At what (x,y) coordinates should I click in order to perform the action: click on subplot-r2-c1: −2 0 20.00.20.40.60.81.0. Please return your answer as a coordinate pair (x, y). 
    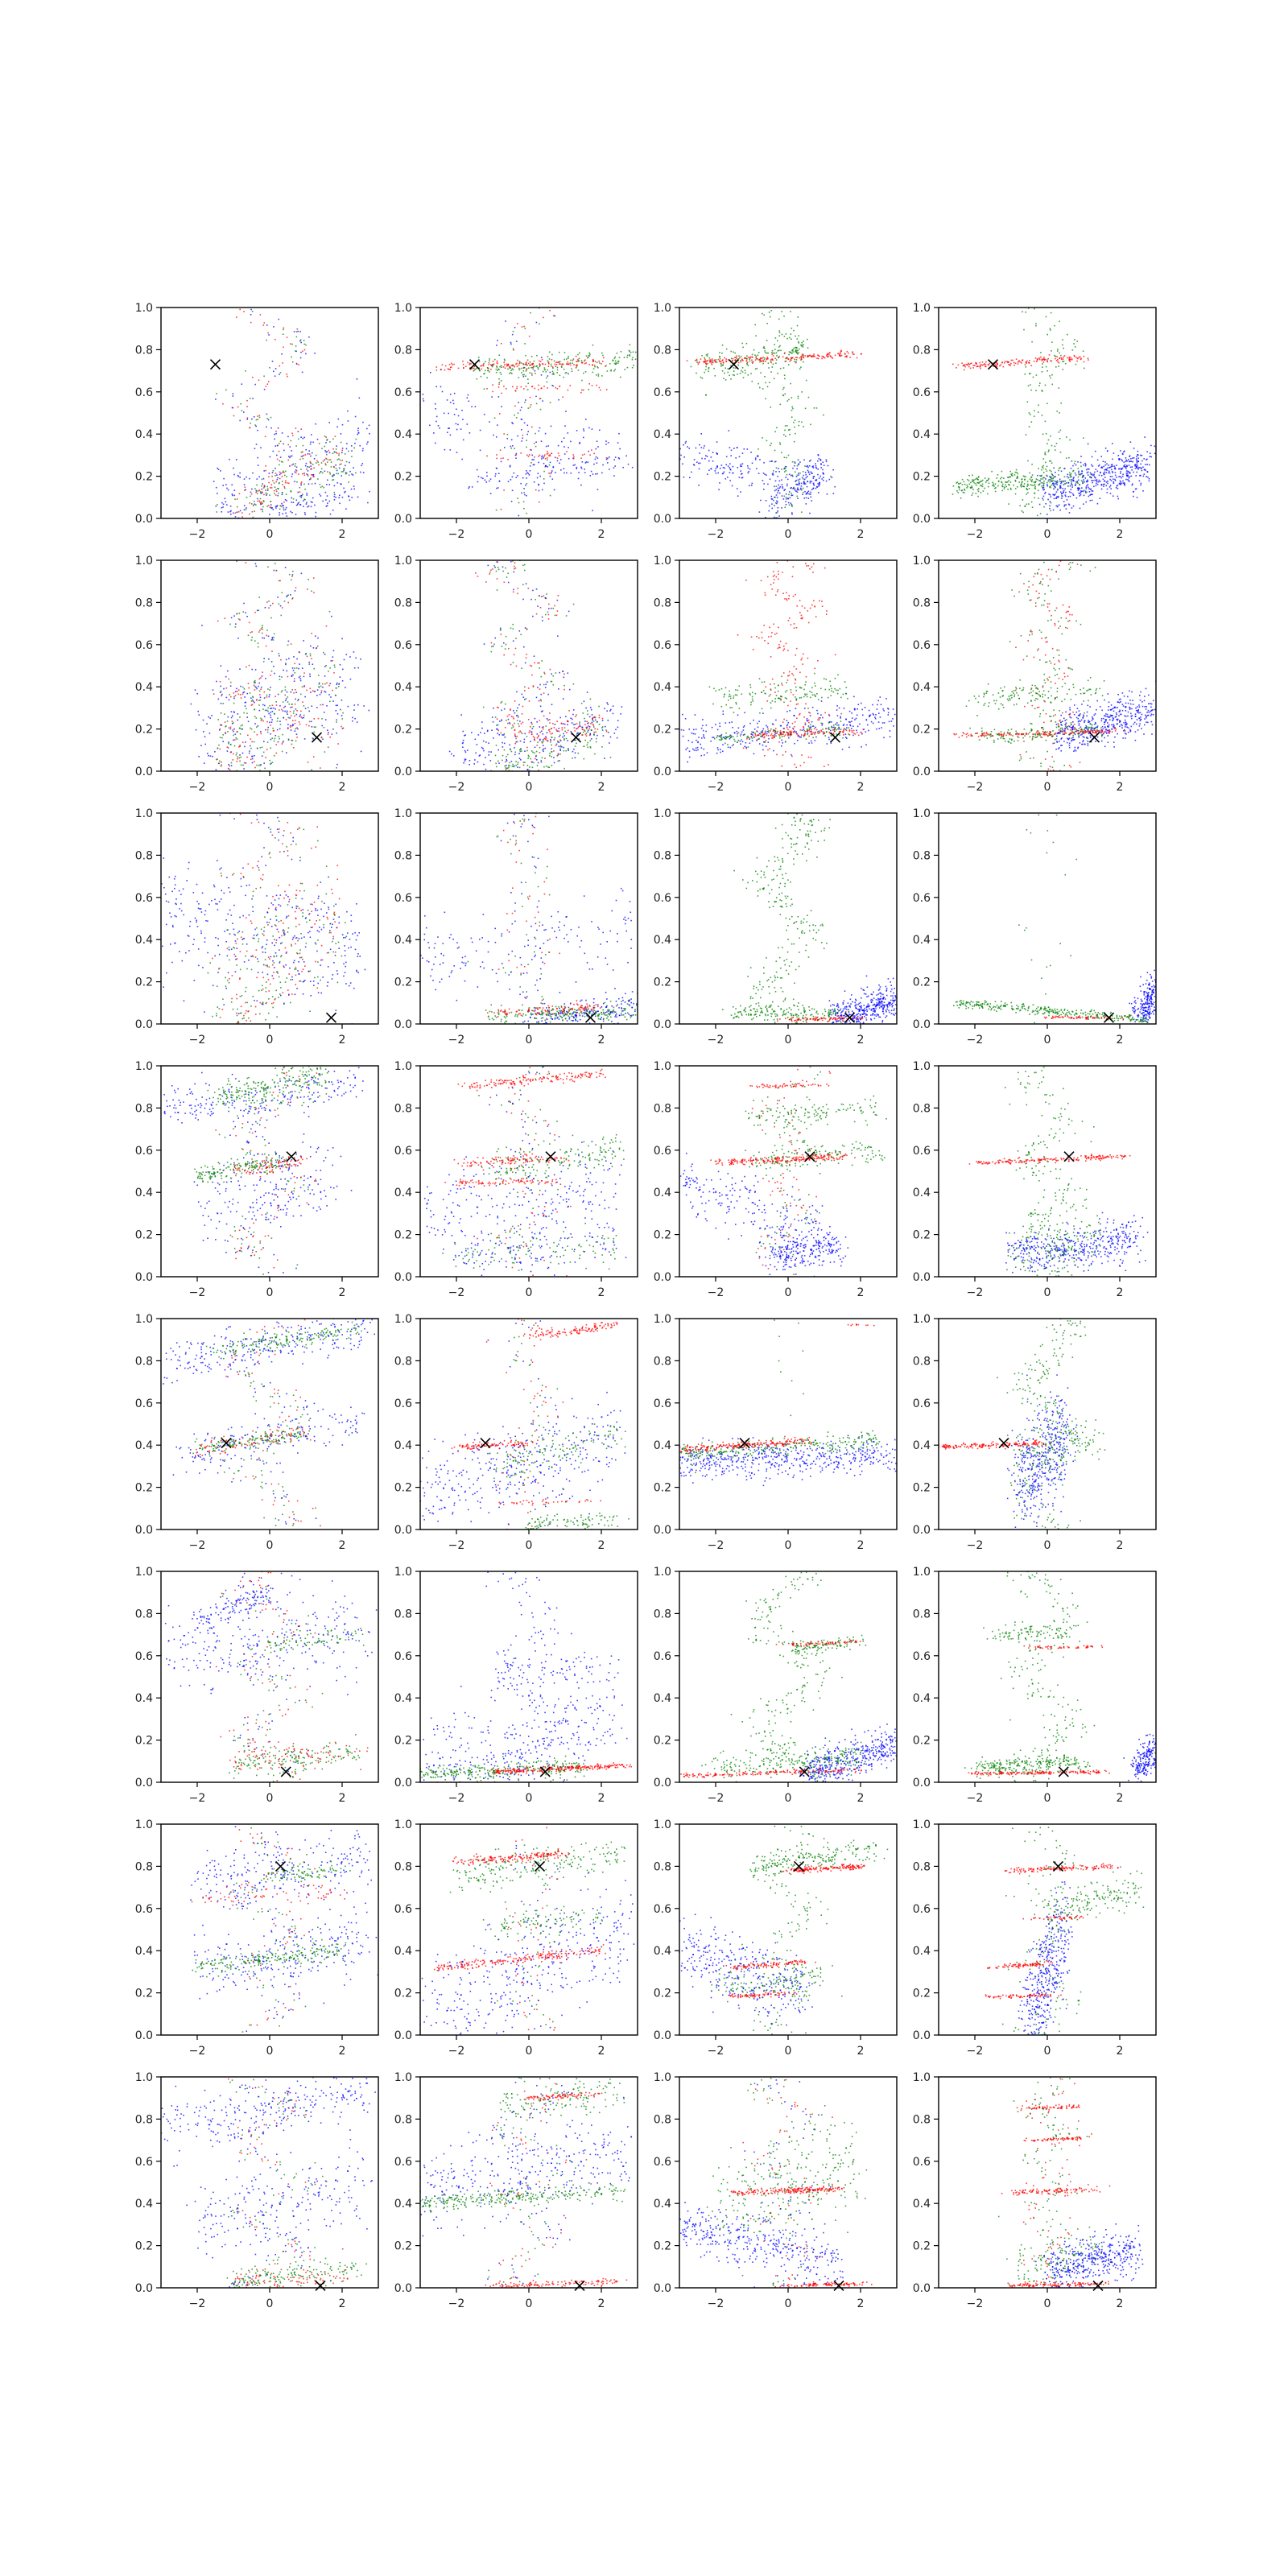
    Looking at the image, I should click on (257, 674).